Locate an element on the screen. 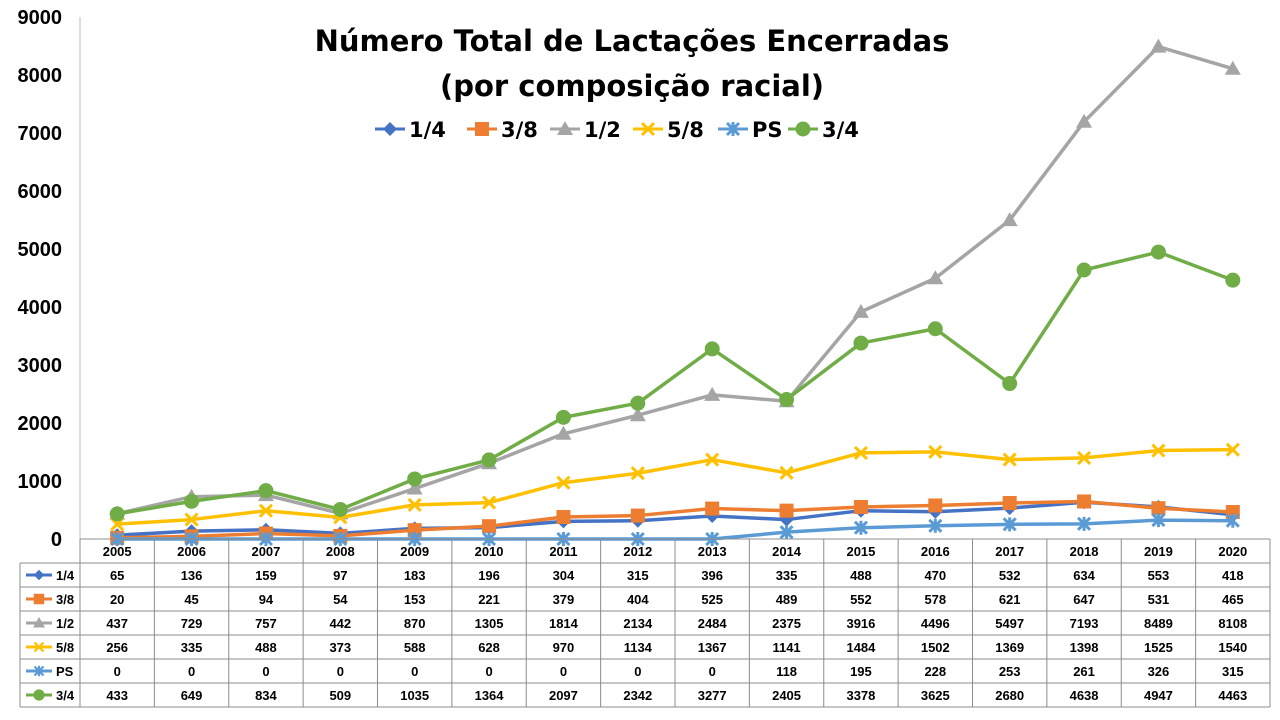  table-cell: 442 is located at coordinates (340, 623).